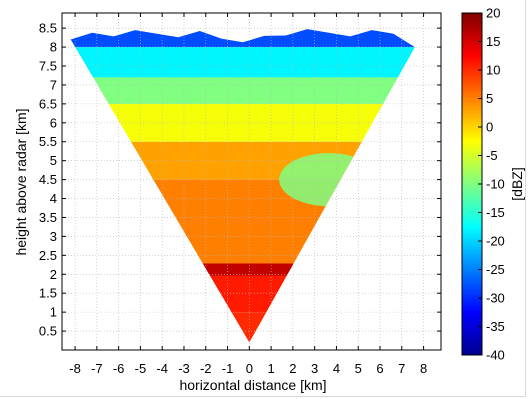  What do you see at coordinates (495, 355) in the screenshot?
I see `colorbar-tick-label-12: -40` at bounding box center [495, 355].